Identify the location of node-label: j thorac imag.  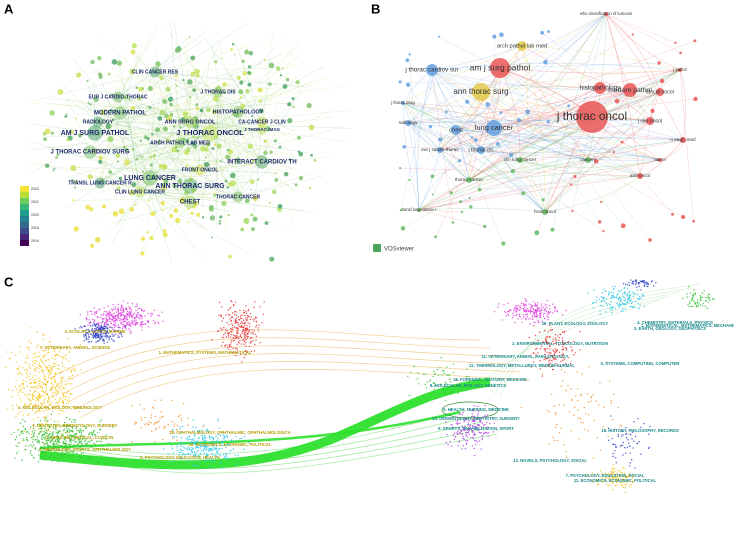
(402, 102).